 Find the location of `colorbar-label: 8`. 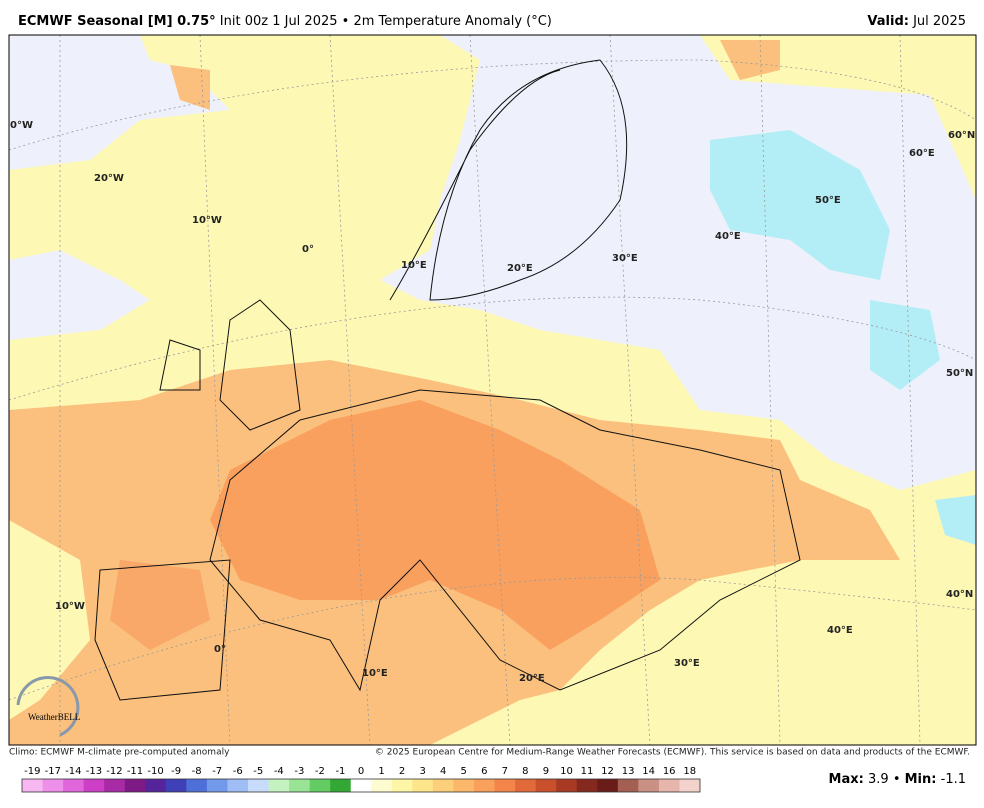

colorbar-label: 8 is located at coordinates (525, 771).